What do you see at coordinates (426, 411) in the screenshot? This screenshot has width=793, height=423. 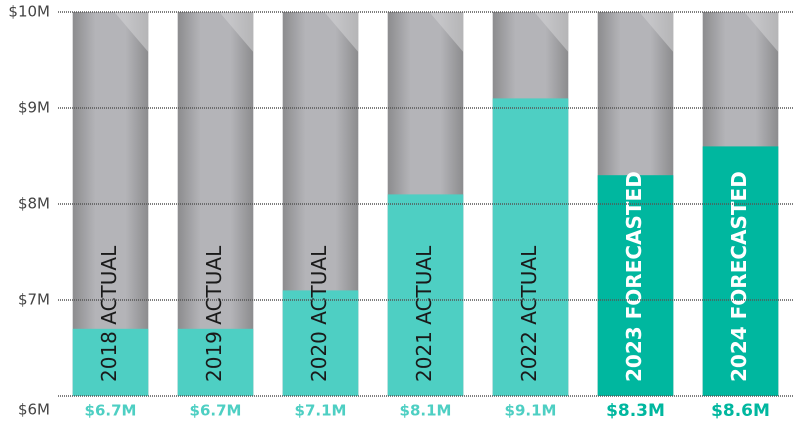 I see `value-label: $8.1M` at bounding box center [426, 411].